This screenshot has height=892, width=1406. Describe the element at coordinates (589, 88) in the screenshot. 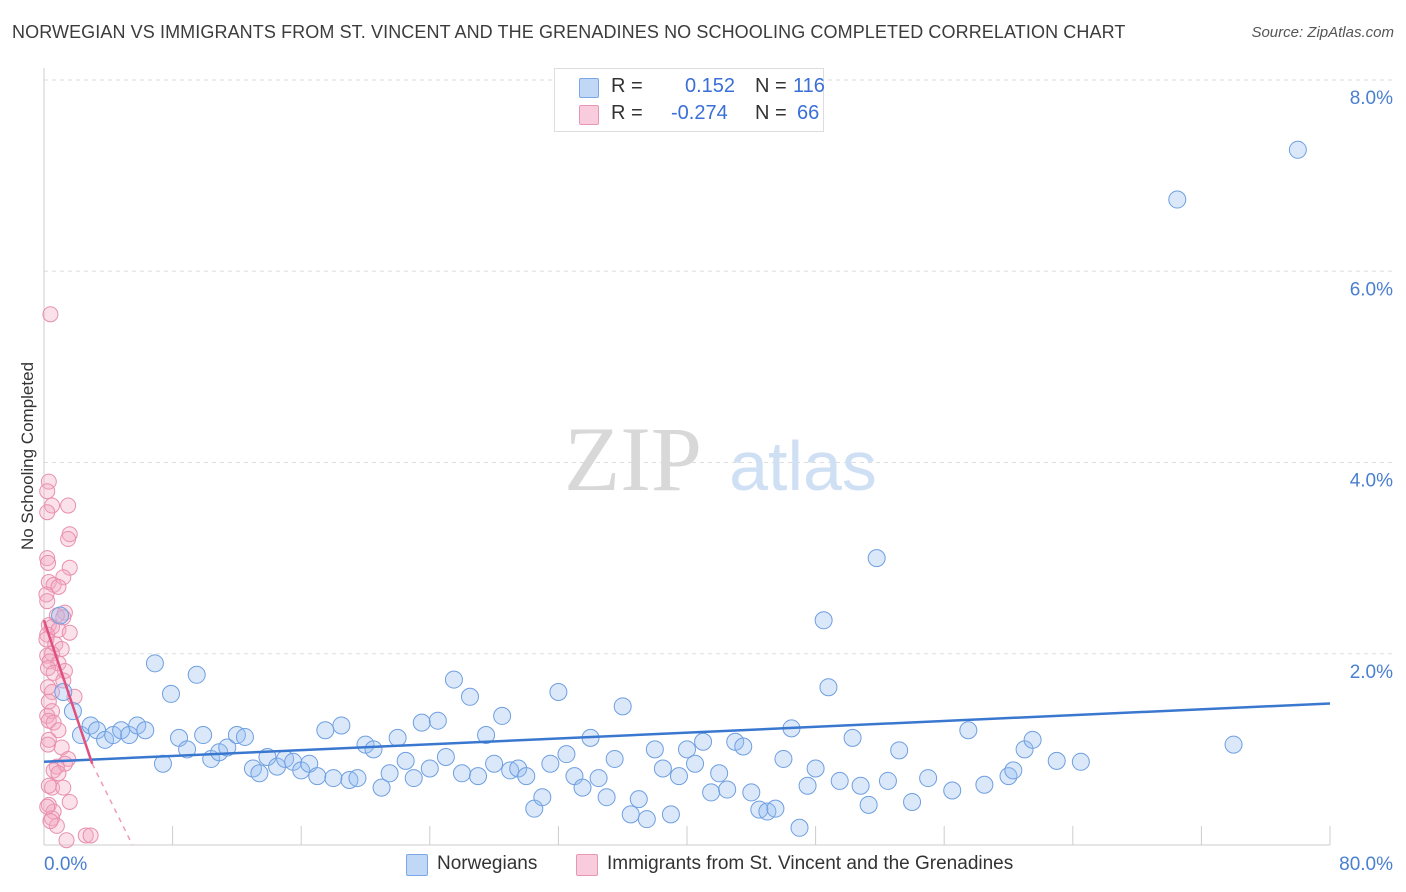

I see `legend-swatch-blue` at that location.